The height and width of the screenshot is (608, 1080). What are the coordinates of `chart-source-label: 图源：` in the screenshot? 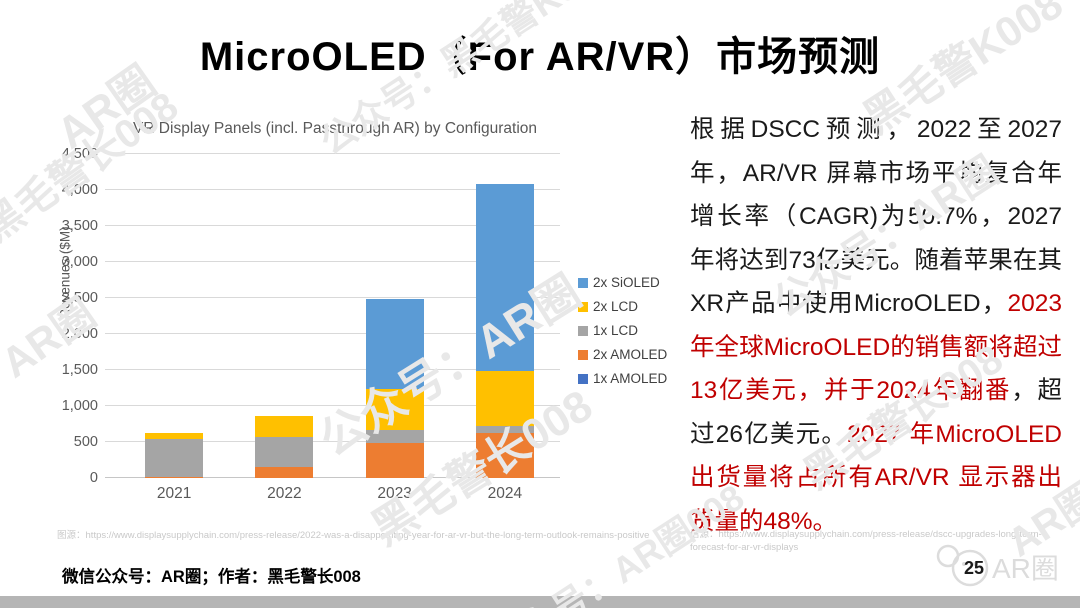 It's located at (71, 535).